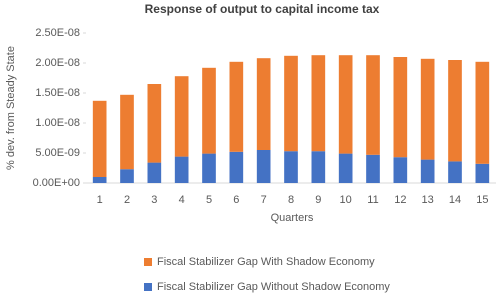 Image resolution: width=500 pixels, height=295 pixels. What do you see at coordinates (291, 200) in the screenshot?
I see `x-tick-label: 8` at bounding box center [291, 200].